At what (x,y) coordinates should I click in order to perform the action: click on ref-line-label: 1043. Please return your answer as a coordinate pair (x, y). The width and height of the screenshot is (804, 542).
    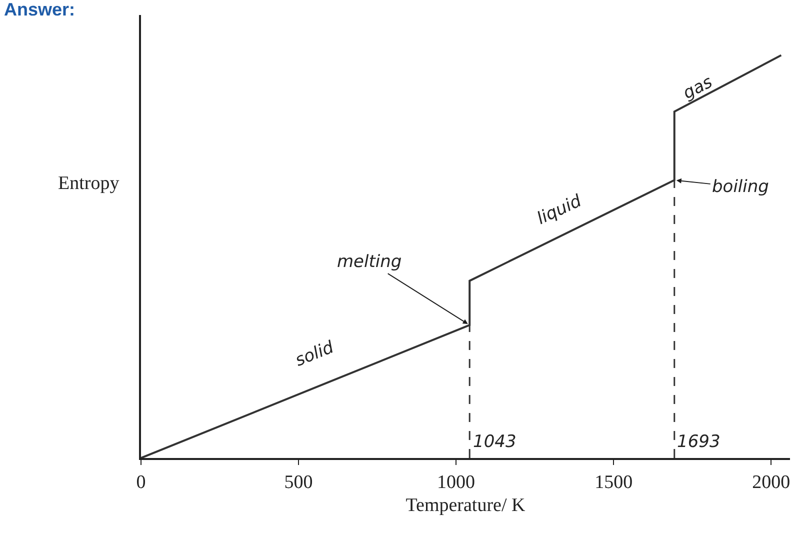
    Looking at the image, I should click on (494, 442).